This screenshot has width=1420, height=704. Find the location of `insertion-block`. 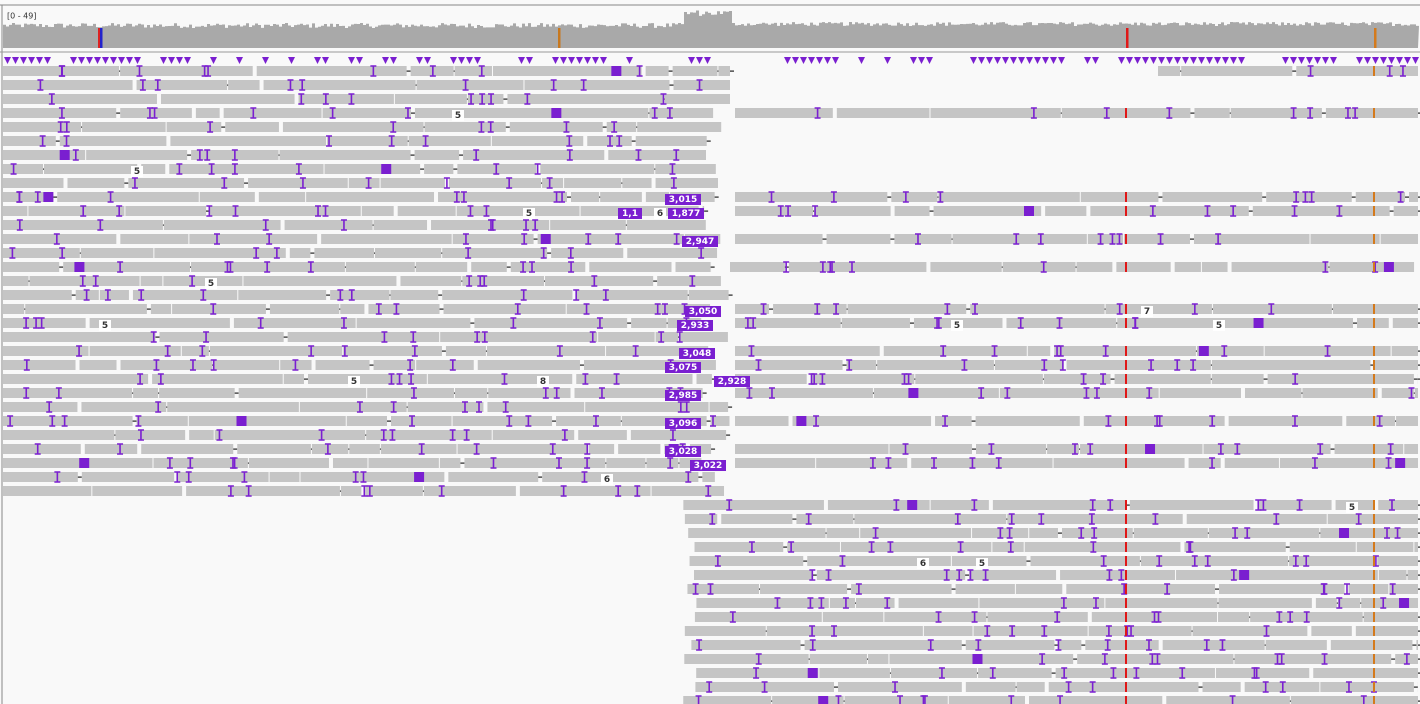

insertion-block is located at coordinates (1404, 603).